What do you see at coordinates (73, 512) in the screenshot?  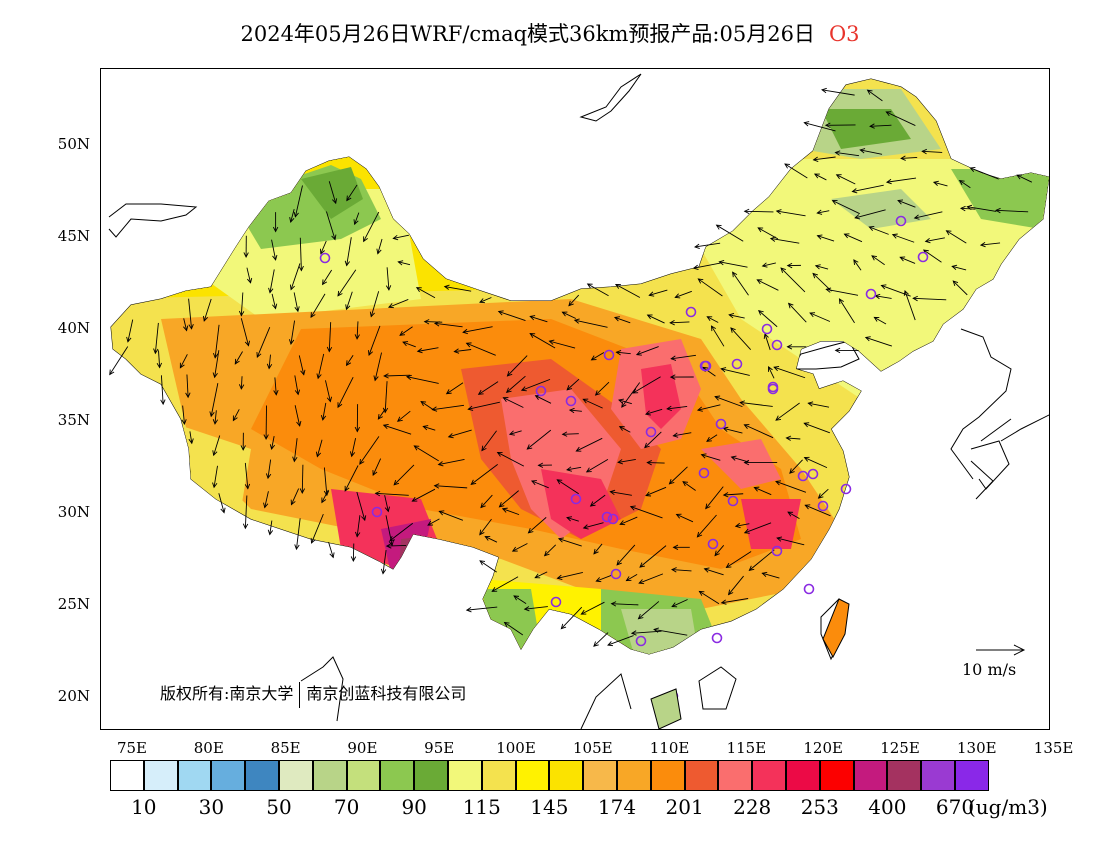 I see `lat-label: 30N` at bounding box center [73, 512].